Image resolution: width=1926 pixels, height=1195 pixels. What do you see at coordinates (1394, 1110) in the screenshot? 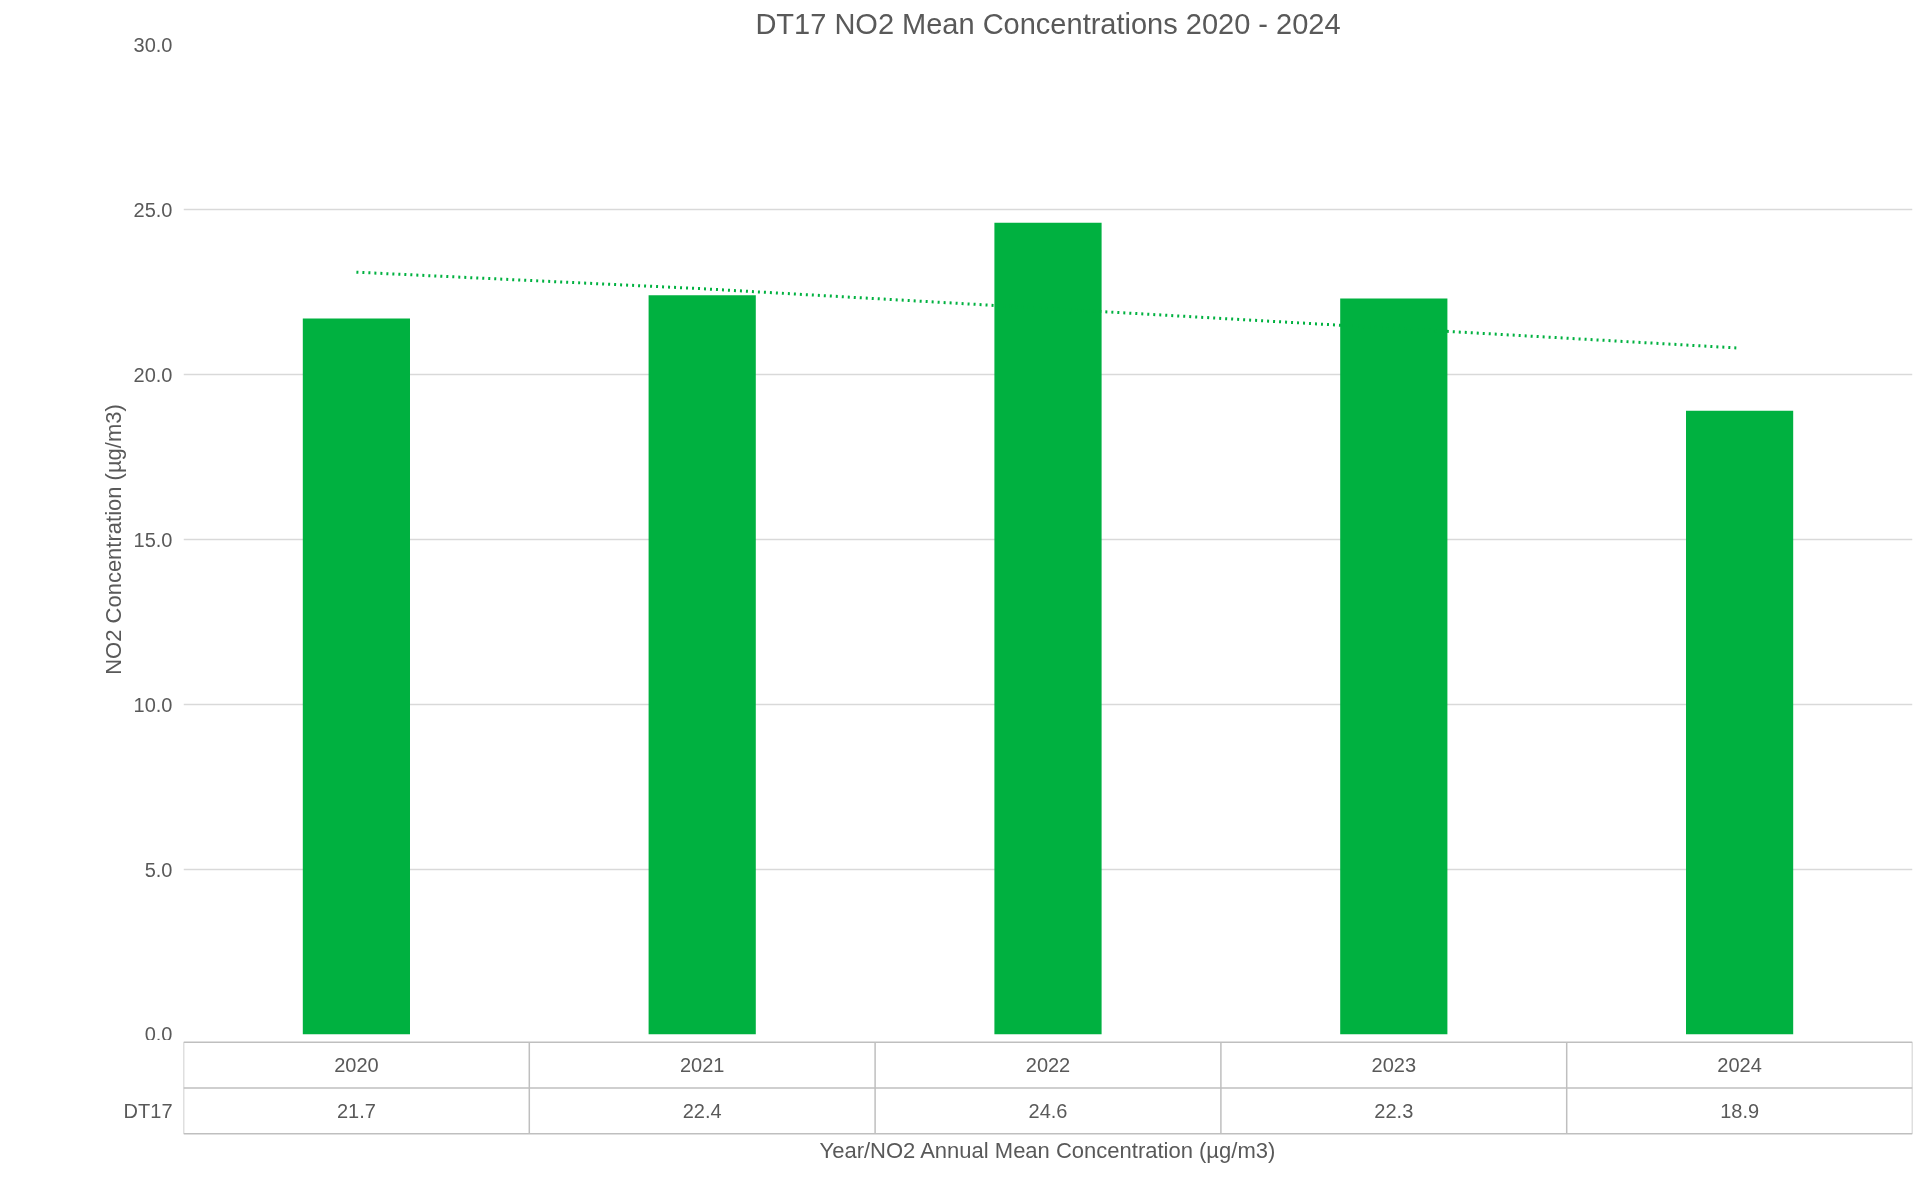
I see `data-label: 22.3` at bounding box center [1394, 1110].